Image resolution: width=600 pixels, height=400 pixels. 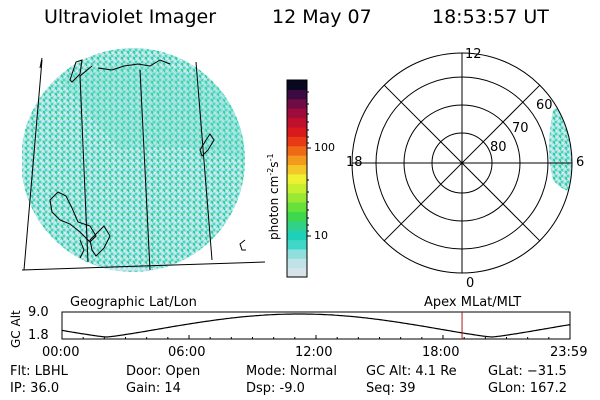 What do you see at coordinates (354, 162) in the screenshot?
I see `mlt-label-18: 18` at bounding box center [354, 162].